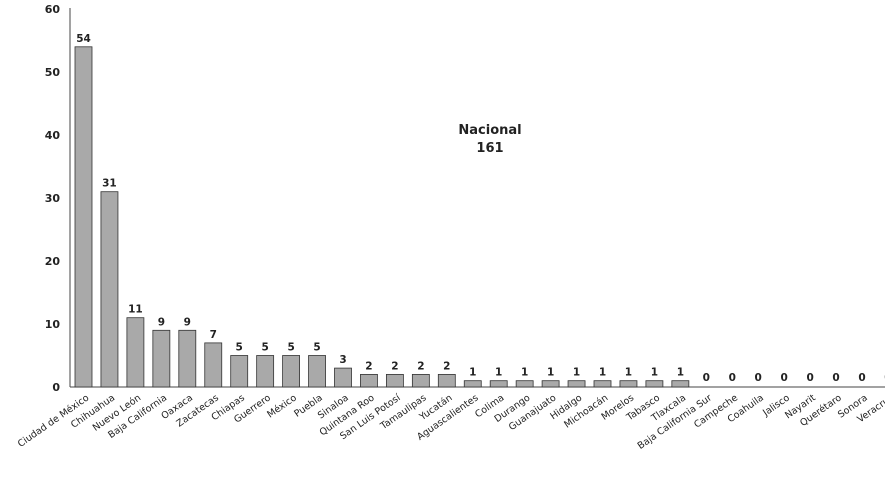 The image size is (885, 478). Describe the element at coordinates (56, 387) in the screenshot. I see `y-tick-label: 0` at that location.